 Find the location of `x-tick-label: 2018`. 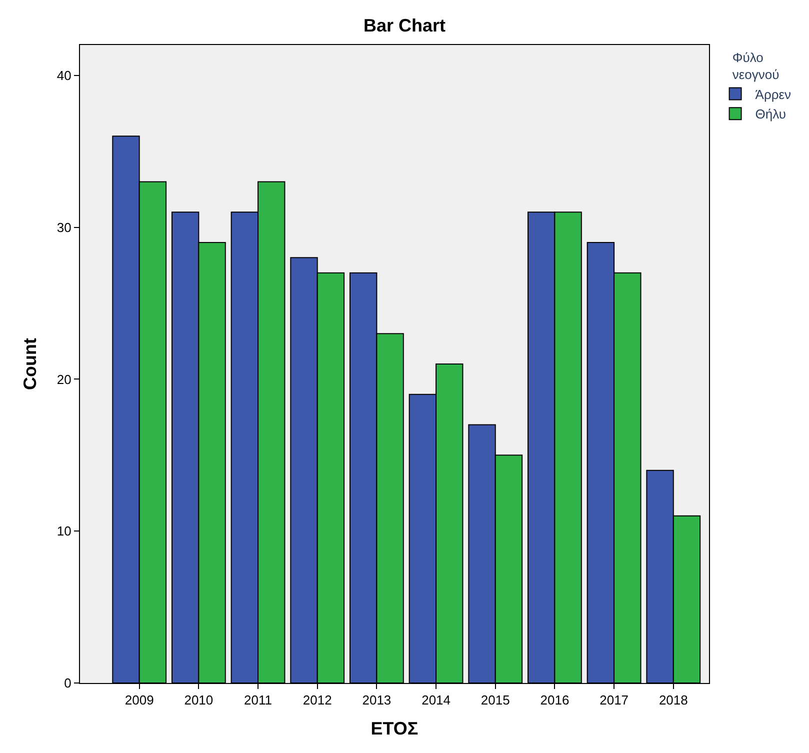

x-tick-label: 2018 is located at coordinates (673, 700).